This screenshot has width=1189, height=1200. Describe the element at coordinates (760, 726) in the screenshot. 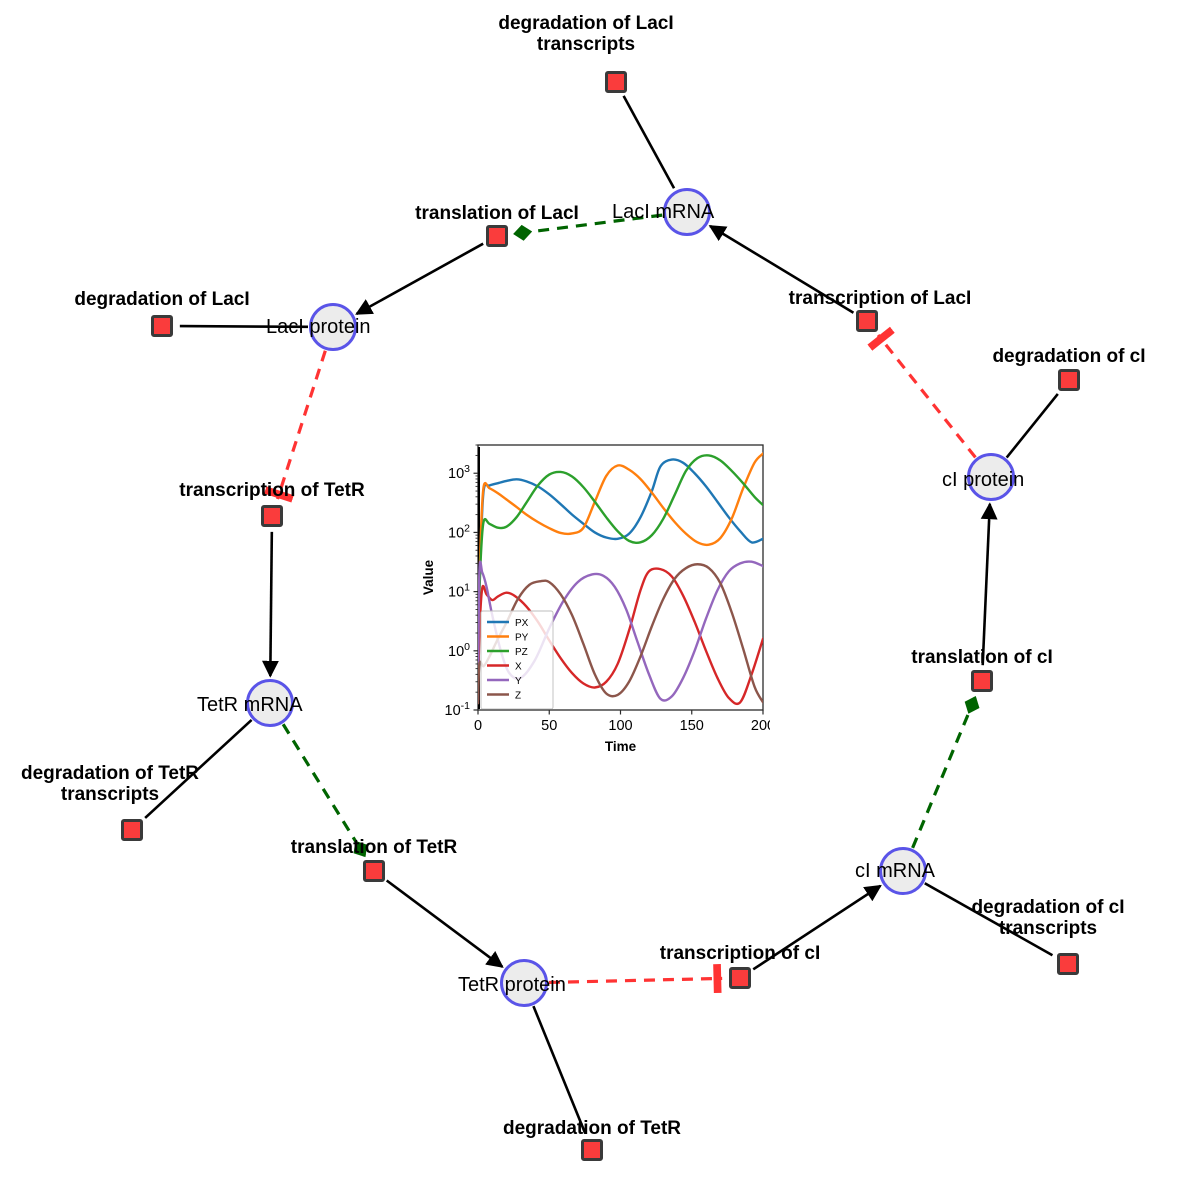

I see `chart-xtick-label: 200` at that location.